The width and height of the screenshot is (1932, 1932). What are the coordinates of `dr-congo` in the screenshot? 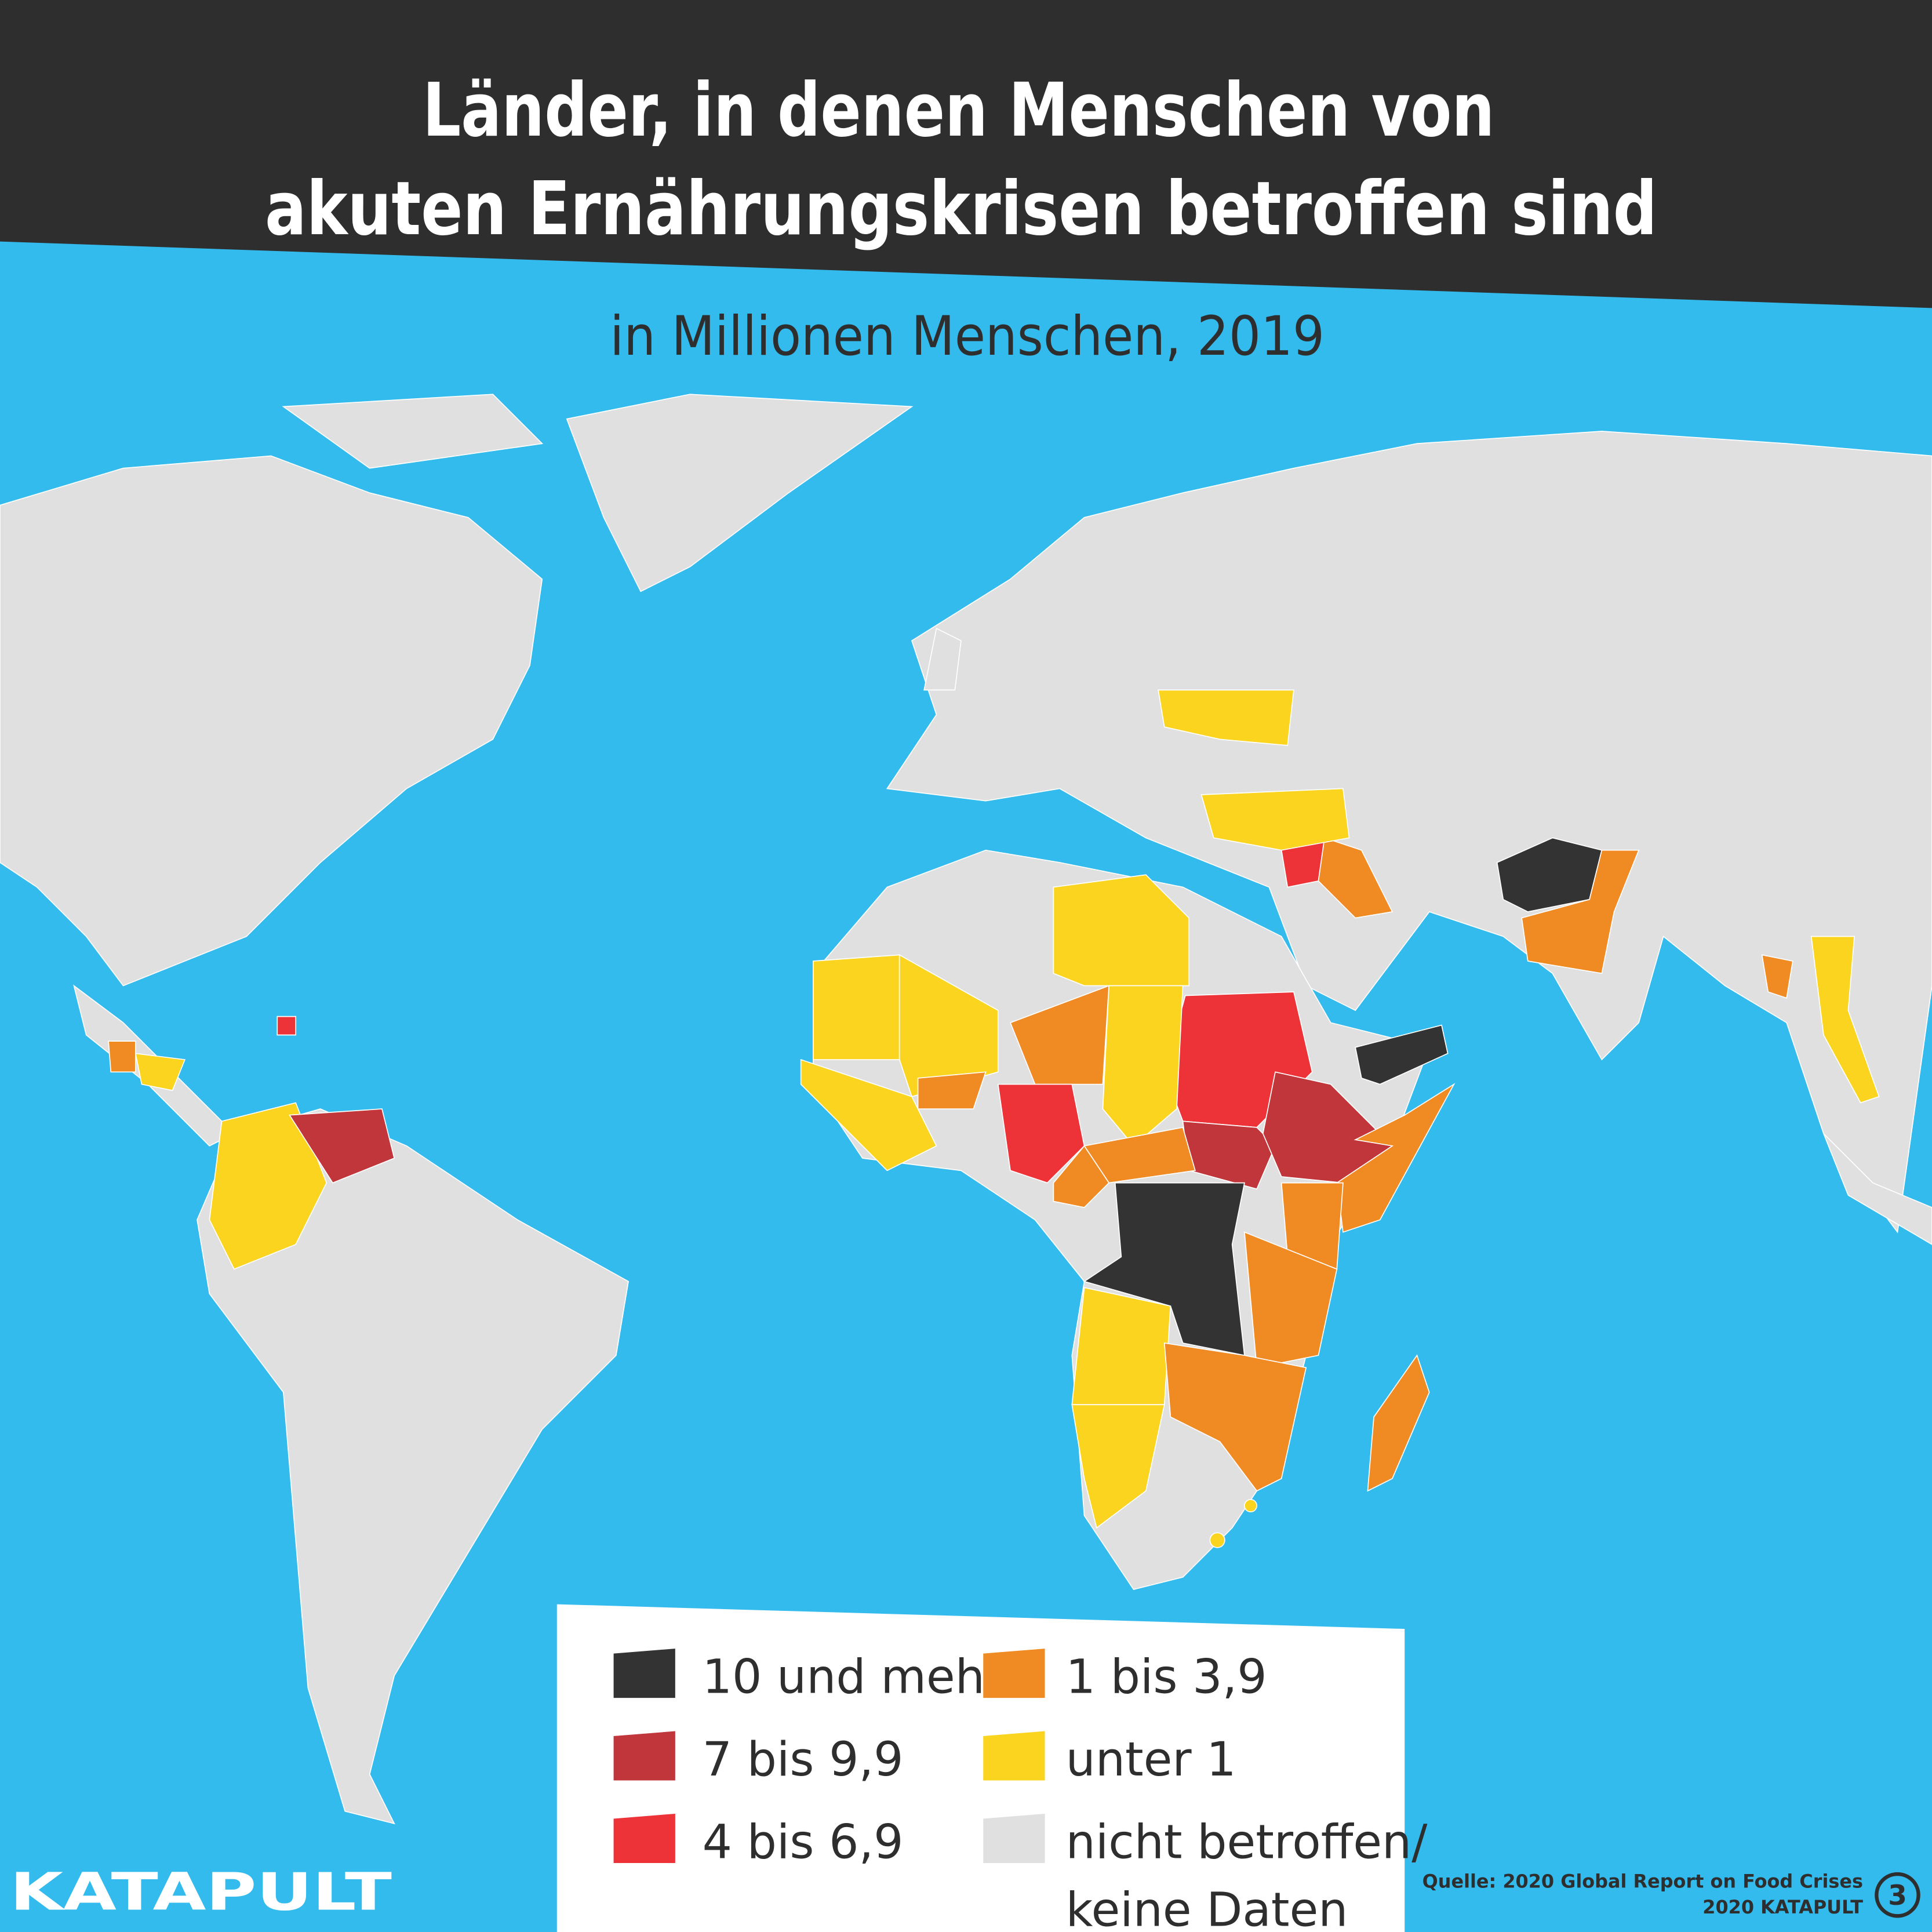 It's located at (1164, 1269).